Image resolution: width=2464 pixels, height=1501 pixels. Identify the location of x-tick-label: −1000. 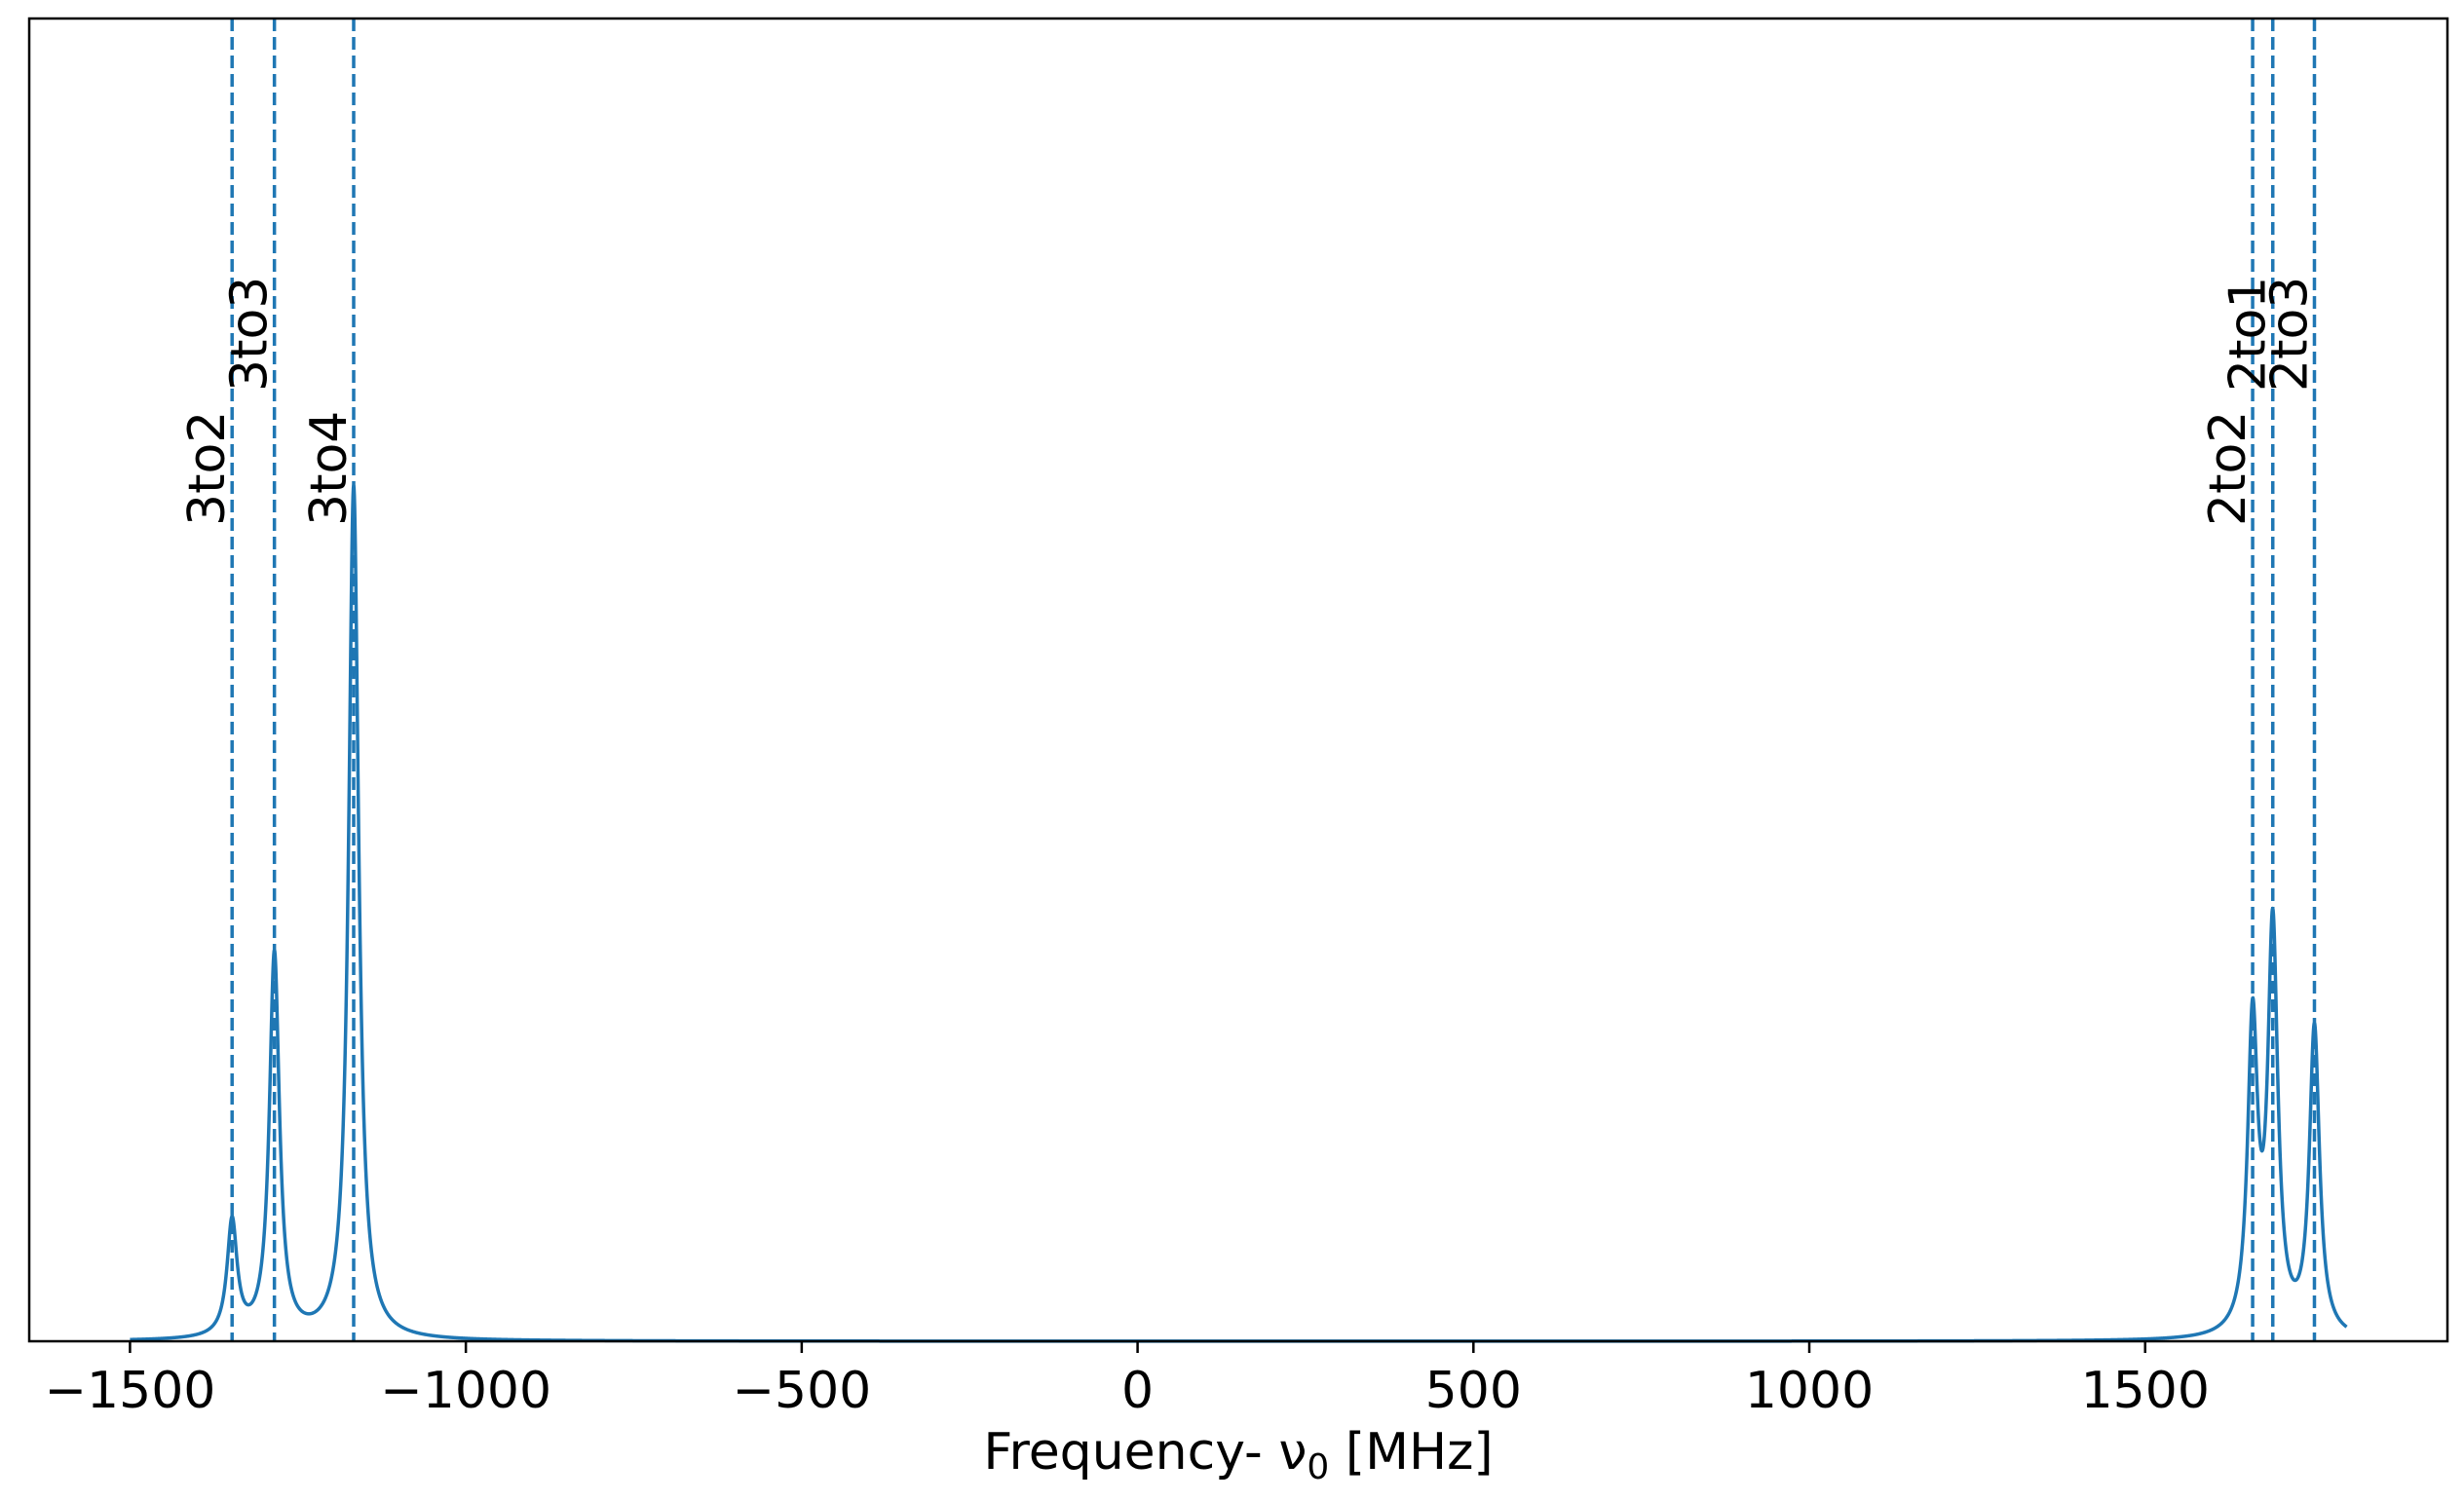
(465, 1391).